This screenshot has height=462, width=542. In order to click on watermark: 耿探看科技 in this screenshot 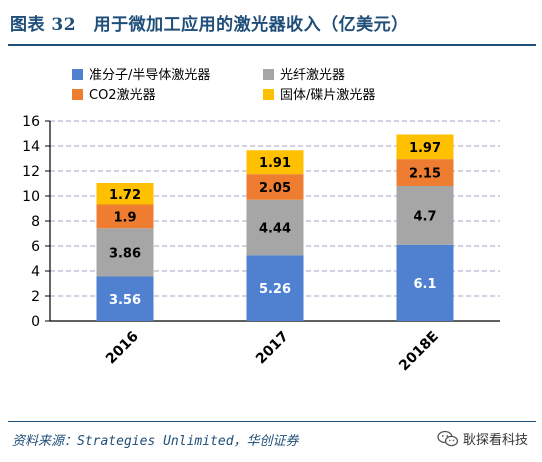, I will do `click(482, 438)`.